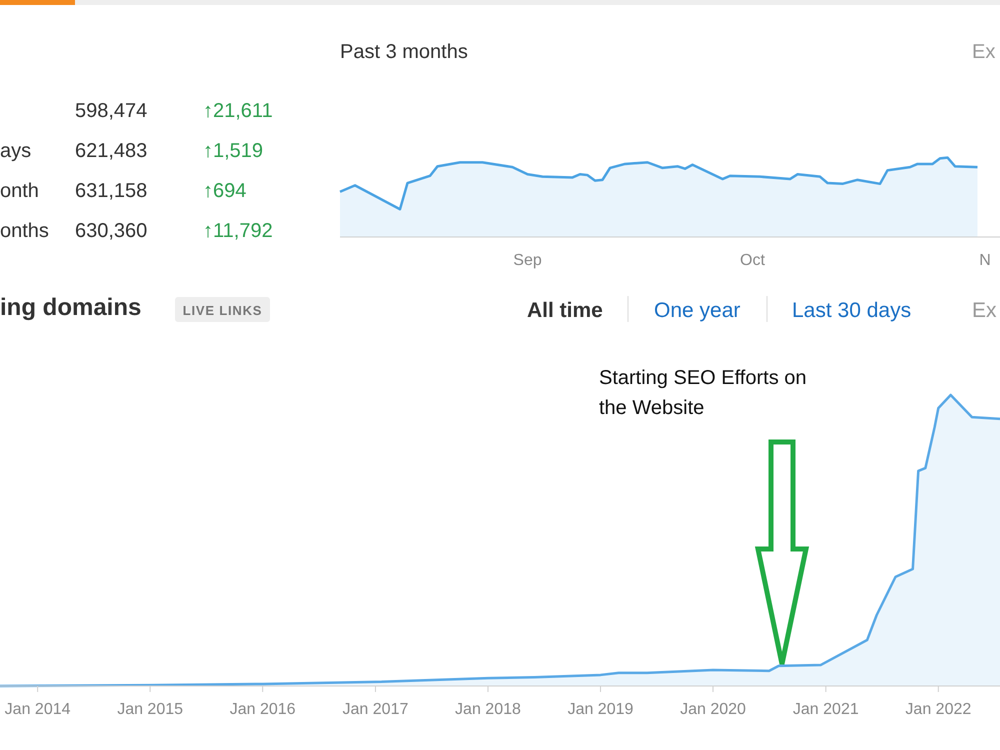  I want to click on text: One year, so click(697, 310).